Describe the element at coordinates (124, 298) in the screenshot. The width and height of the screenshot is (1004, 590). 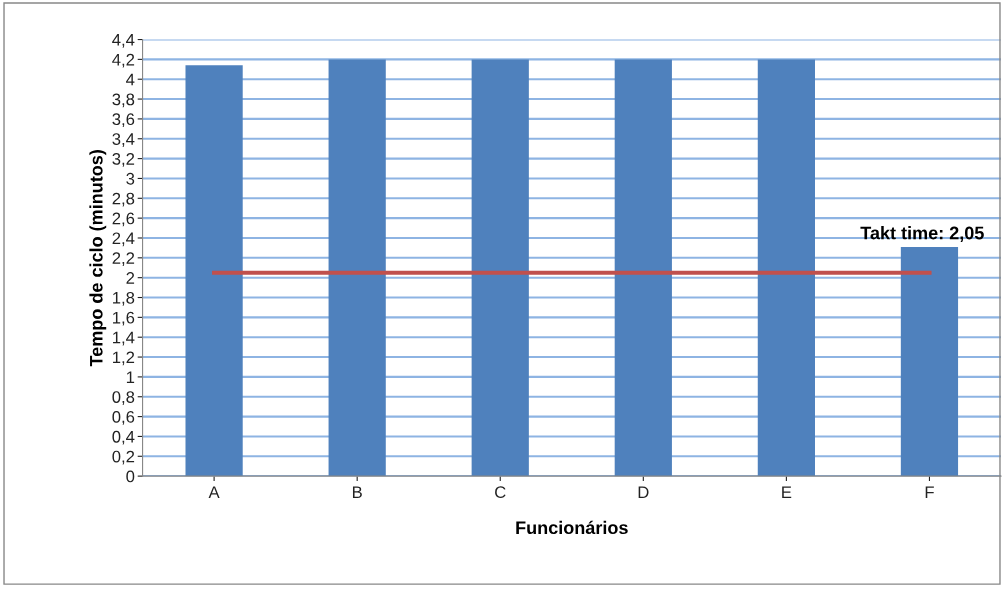
I see `y-tick-label: 1,8` at that location.